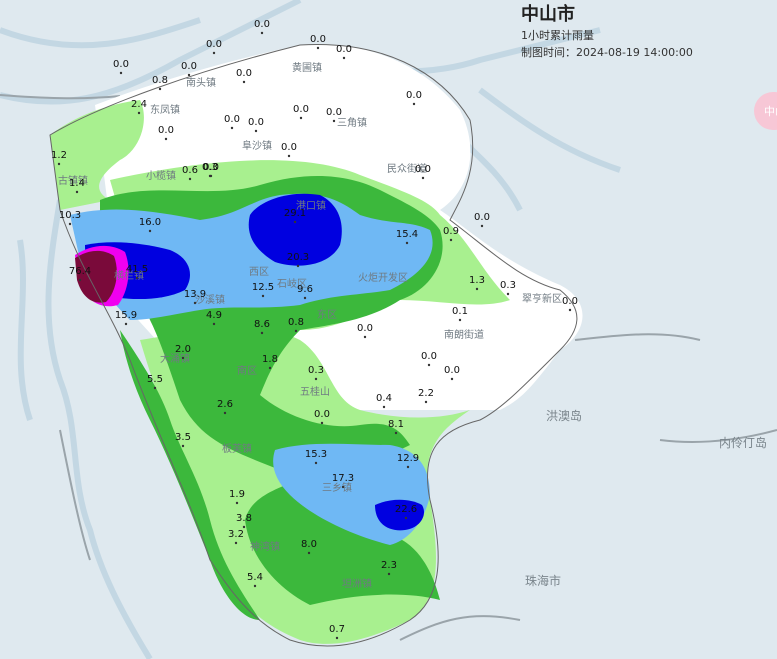 Image resolution: width=777 pixels, height=659 pixels. Describe the element at coordinates (770, 111) in the screenshot. I see `side-tab-label: 中山` at that location.